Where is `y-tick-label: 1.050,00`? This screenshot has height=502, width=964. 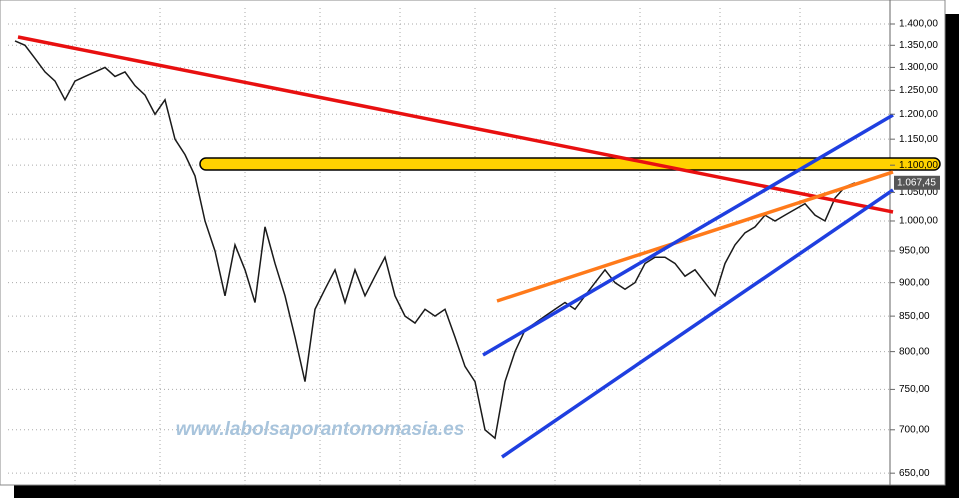
y-tick-label: 1.050,00 is located at coordinates (918, 192).